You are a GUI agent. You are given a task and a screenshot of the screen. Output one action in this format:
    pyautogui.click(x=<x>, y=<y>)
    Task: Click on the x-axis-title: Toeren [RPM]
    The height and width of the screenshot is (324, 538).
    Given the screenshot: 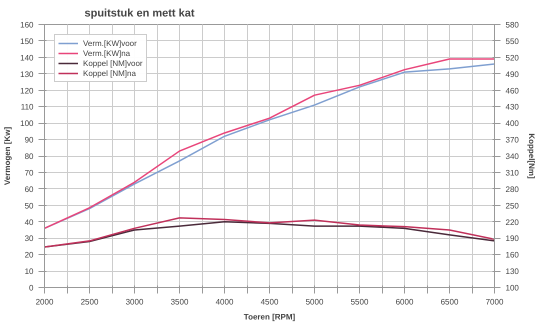 What is the action you would take?
    pyautogui.click(x=270, y=317)
    